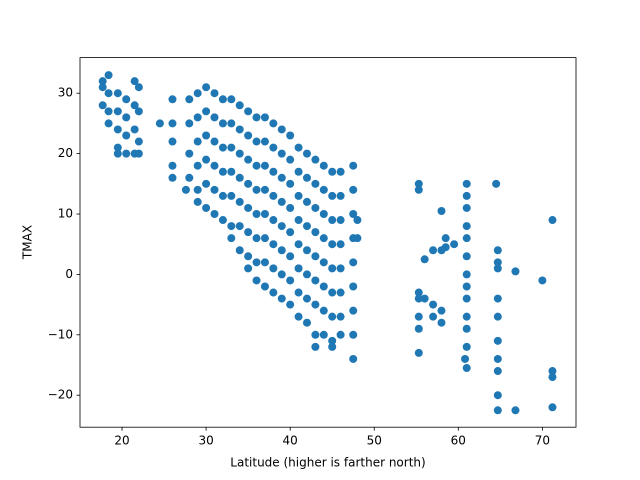  Describe the element at coordinates (65, 93) in the screenshot. I see `y-tick-label: 30` at that location.